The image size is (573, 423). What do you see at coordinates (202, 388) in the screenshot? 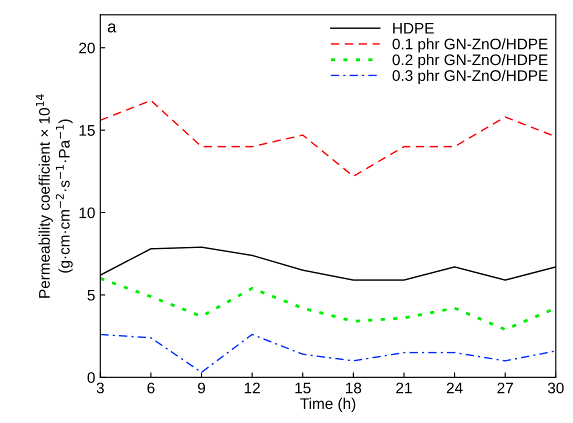
I see `x-tick-label: 9` at bounding box center [202, 388].